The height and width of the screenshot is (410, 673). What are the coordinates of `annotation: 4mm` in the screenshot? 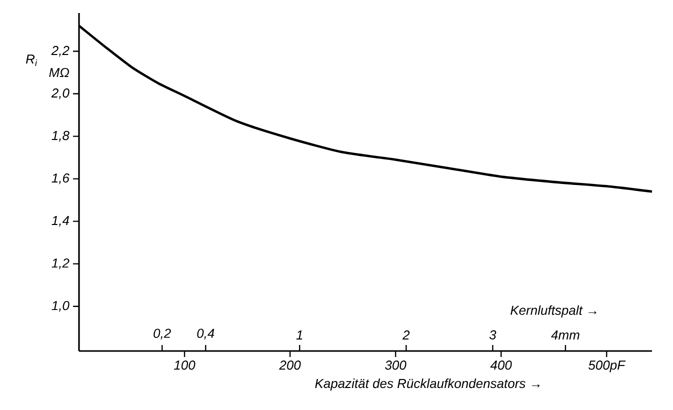 It's located at (565, 335).